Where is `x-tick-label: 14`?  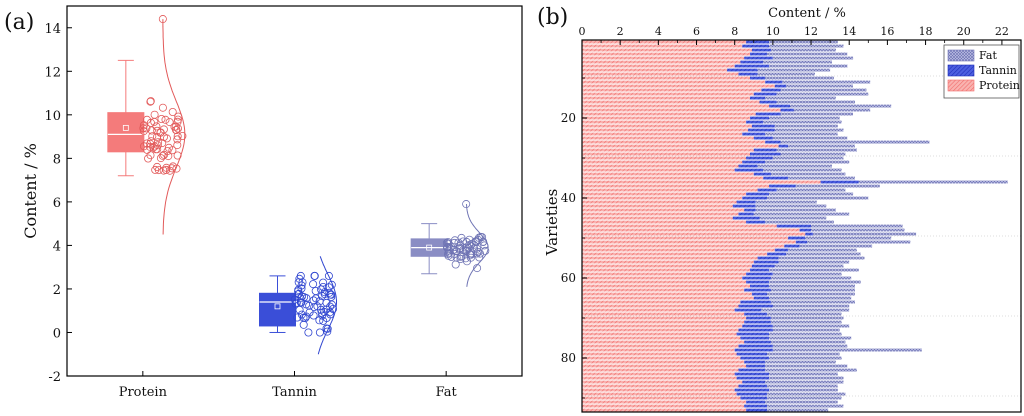
x-tick-label: 14 is located at coordinates (849, 31).